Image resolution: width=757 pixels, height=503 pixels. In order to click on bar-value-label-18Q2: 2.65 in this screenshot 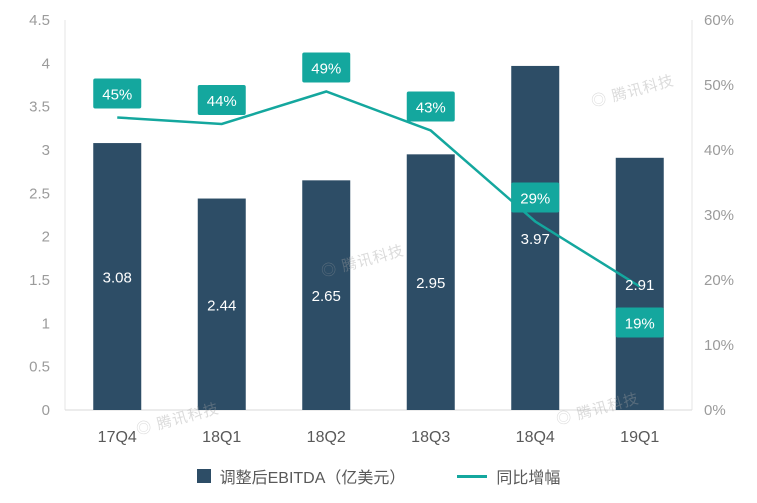, I will do `click(326, 296)`.